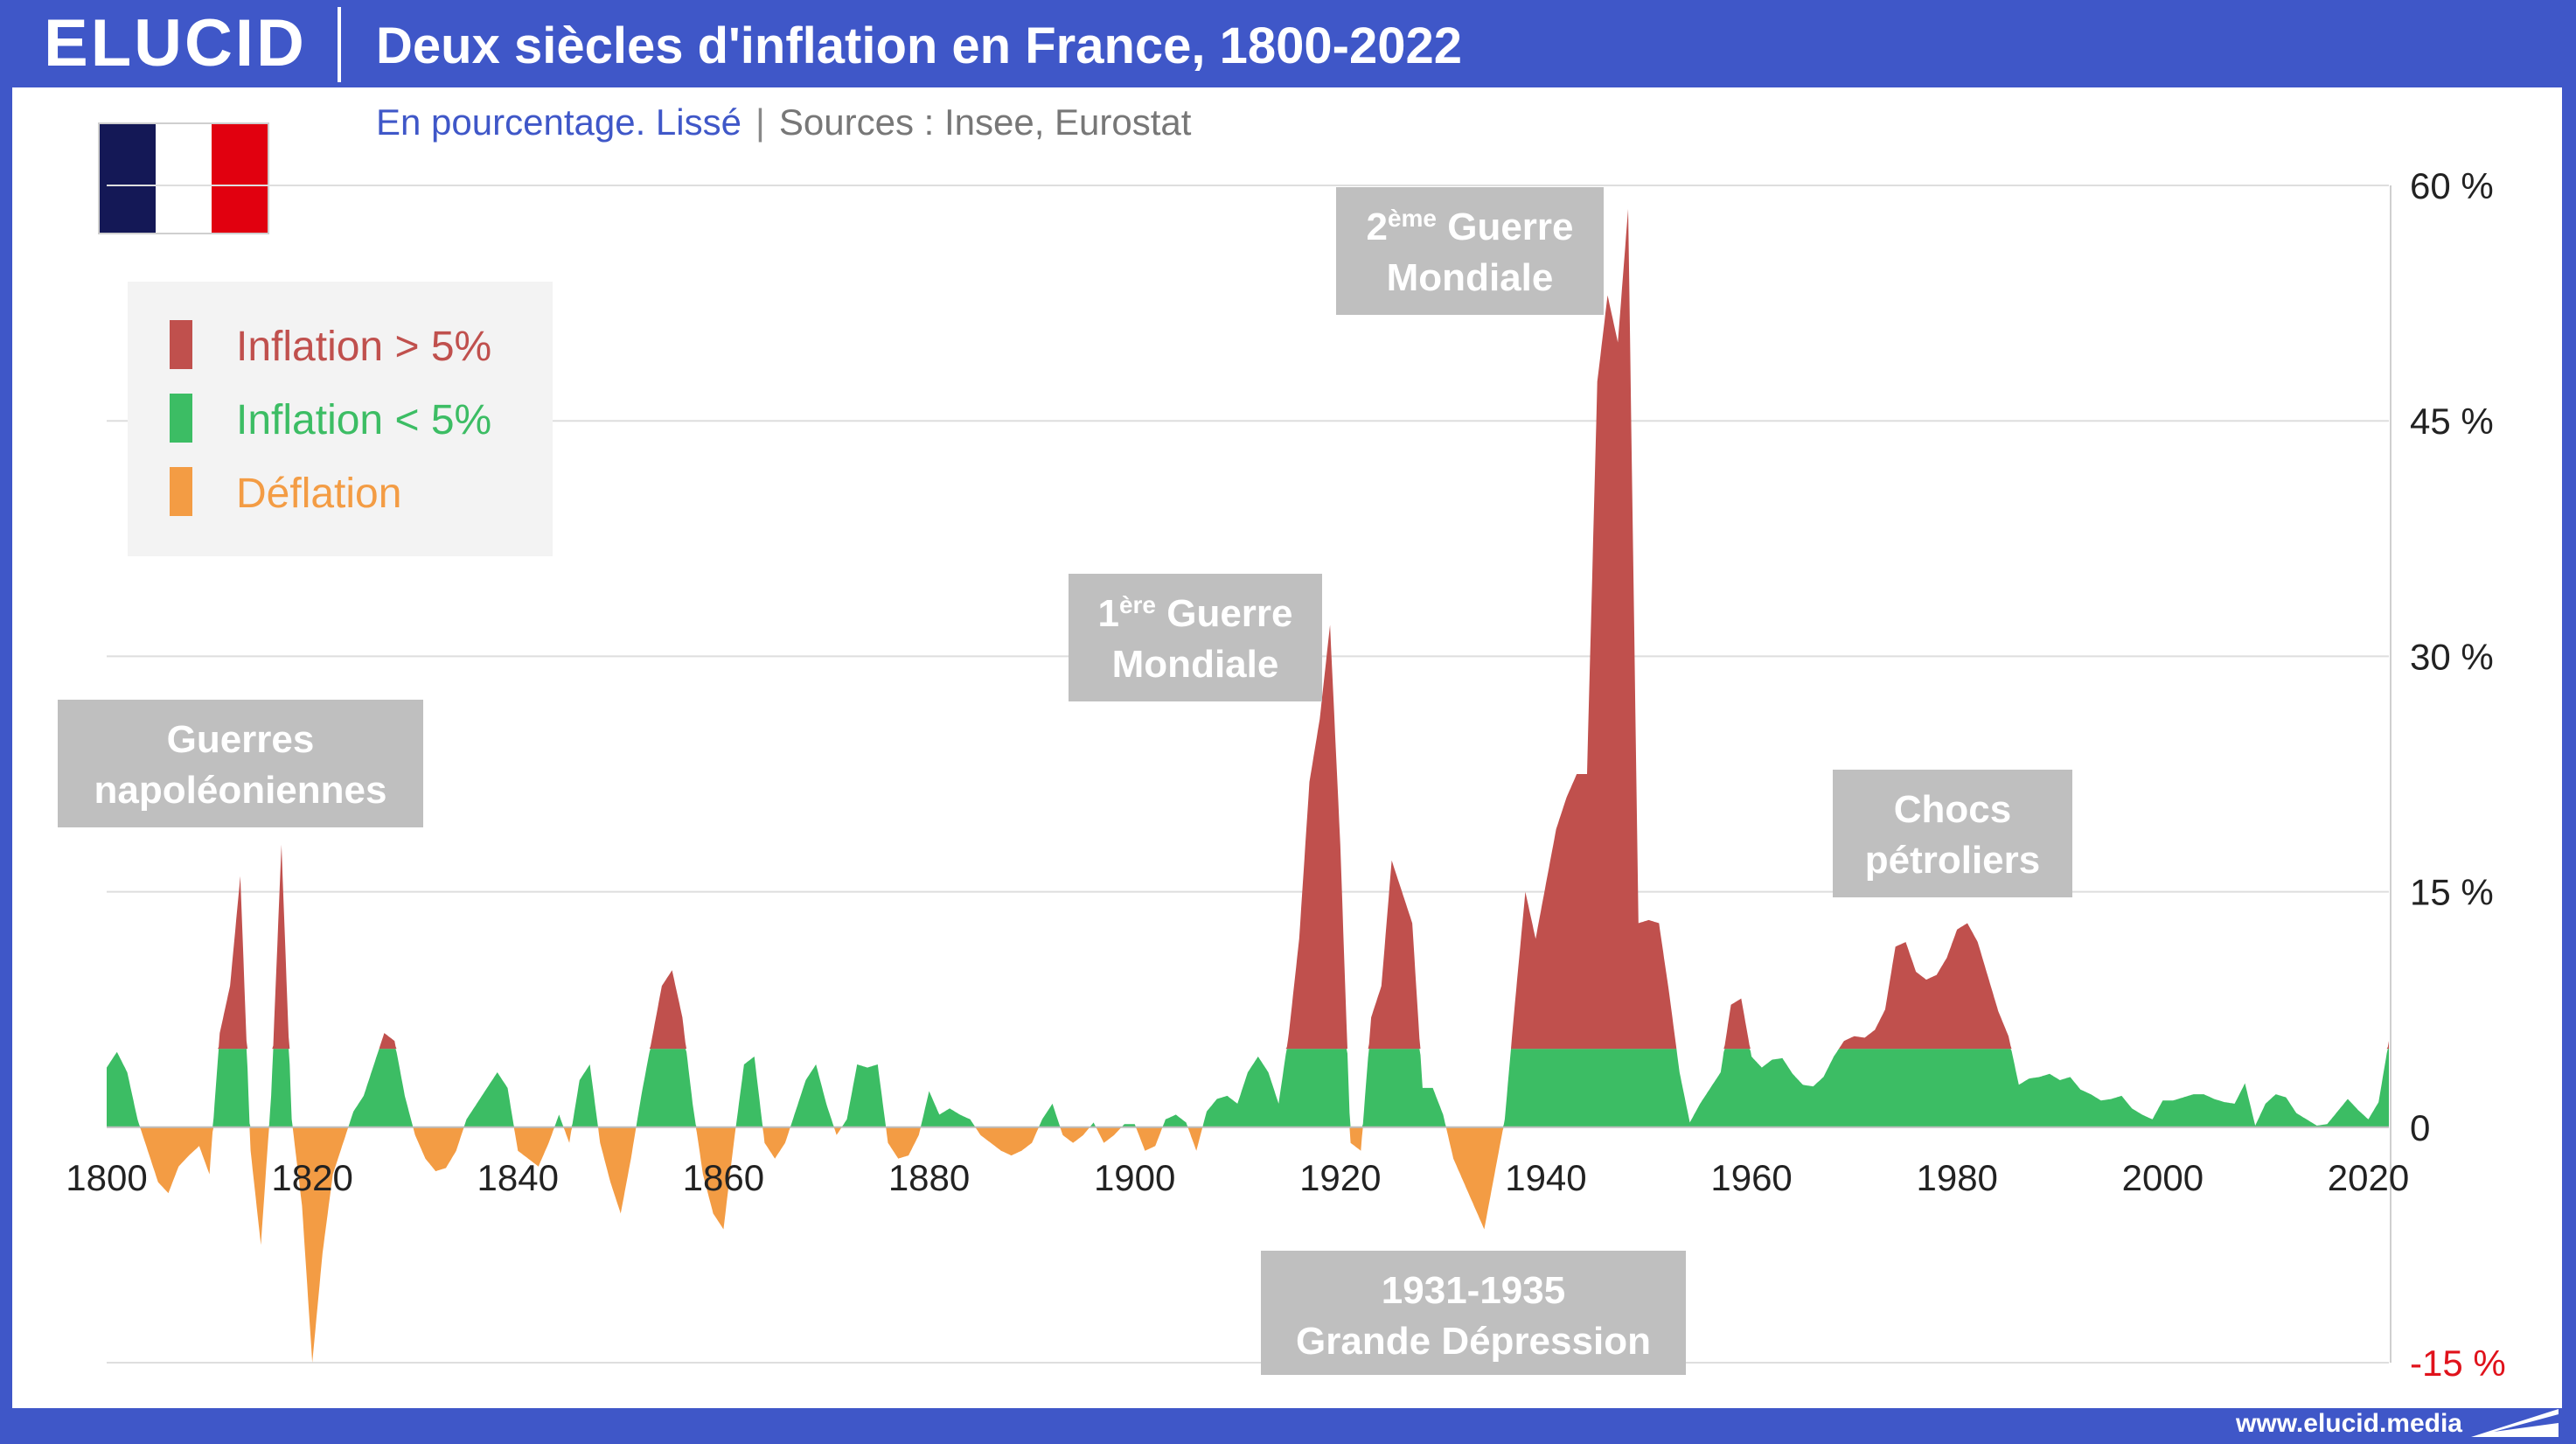  Describe the element at coordinates (2452, 892) in the screenshot. I see `y-tick-label-15: 15 %` at that location.